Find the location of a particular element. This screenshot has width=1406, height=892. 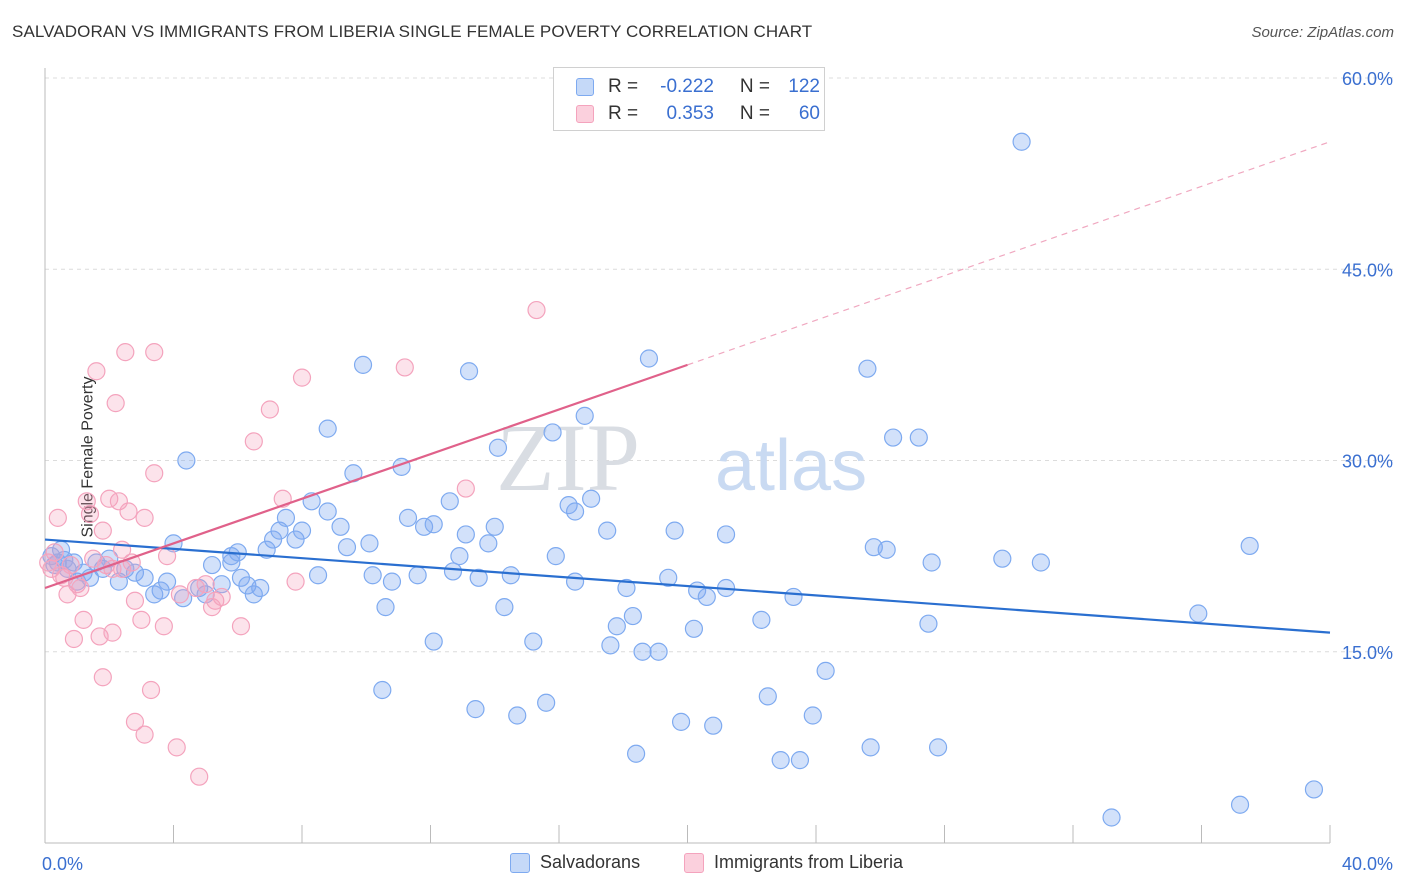

liberia-trend-extension is located at coordinates (1009, 253).